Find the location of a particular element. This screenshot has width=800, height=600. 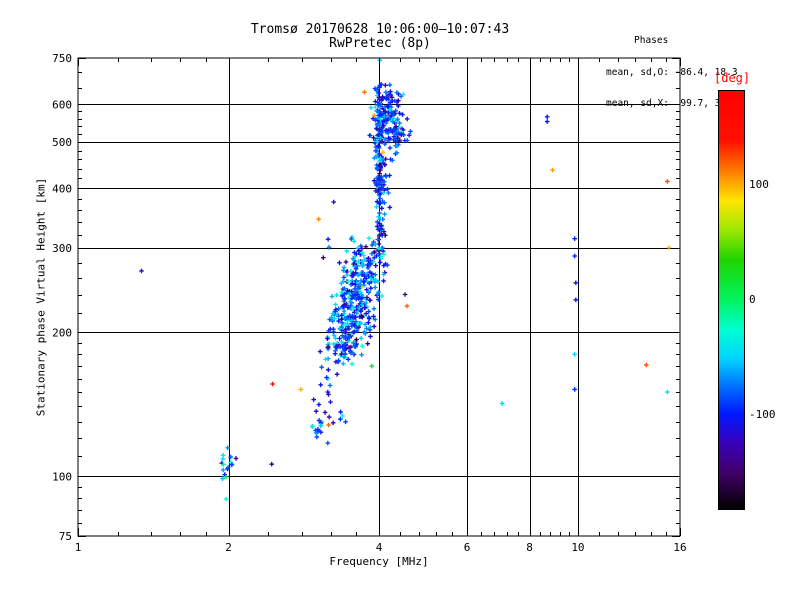

y-tick-labels: 75 100 200 300 400 500 600 750 is located at coordinates (62, 297).